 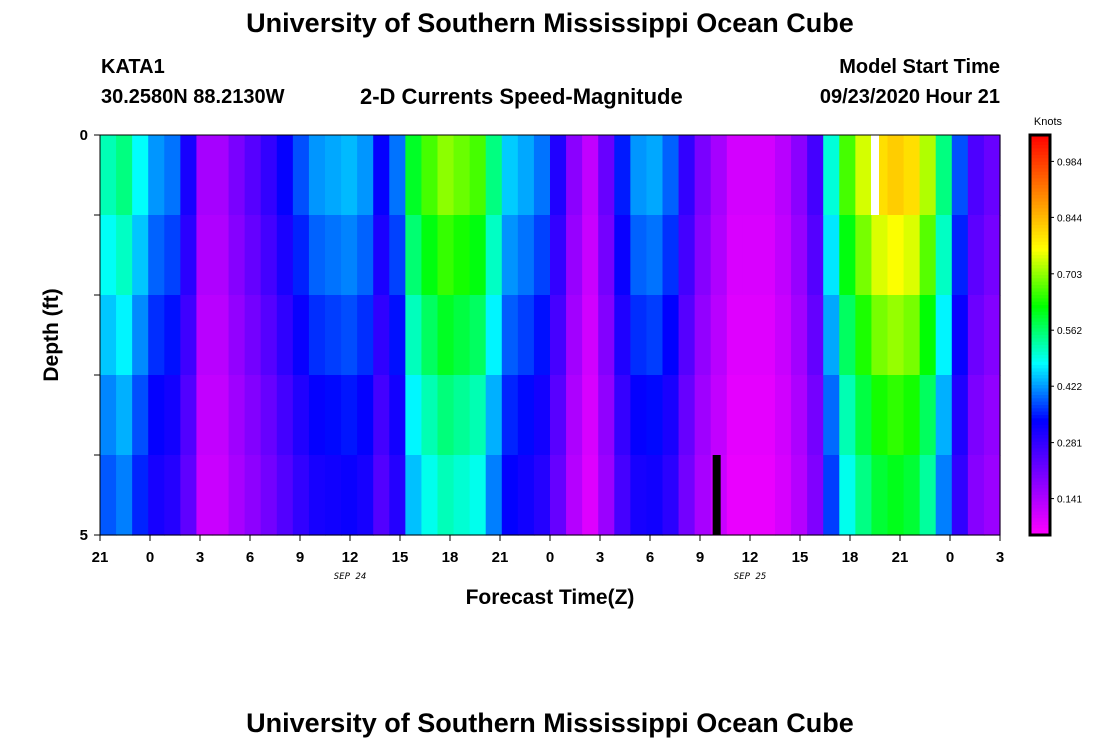 What do you see at coordinates (51, 334) in the screenshot?
I see `y-axis-label: Depth (ft)` at bounding box center [51, 334].